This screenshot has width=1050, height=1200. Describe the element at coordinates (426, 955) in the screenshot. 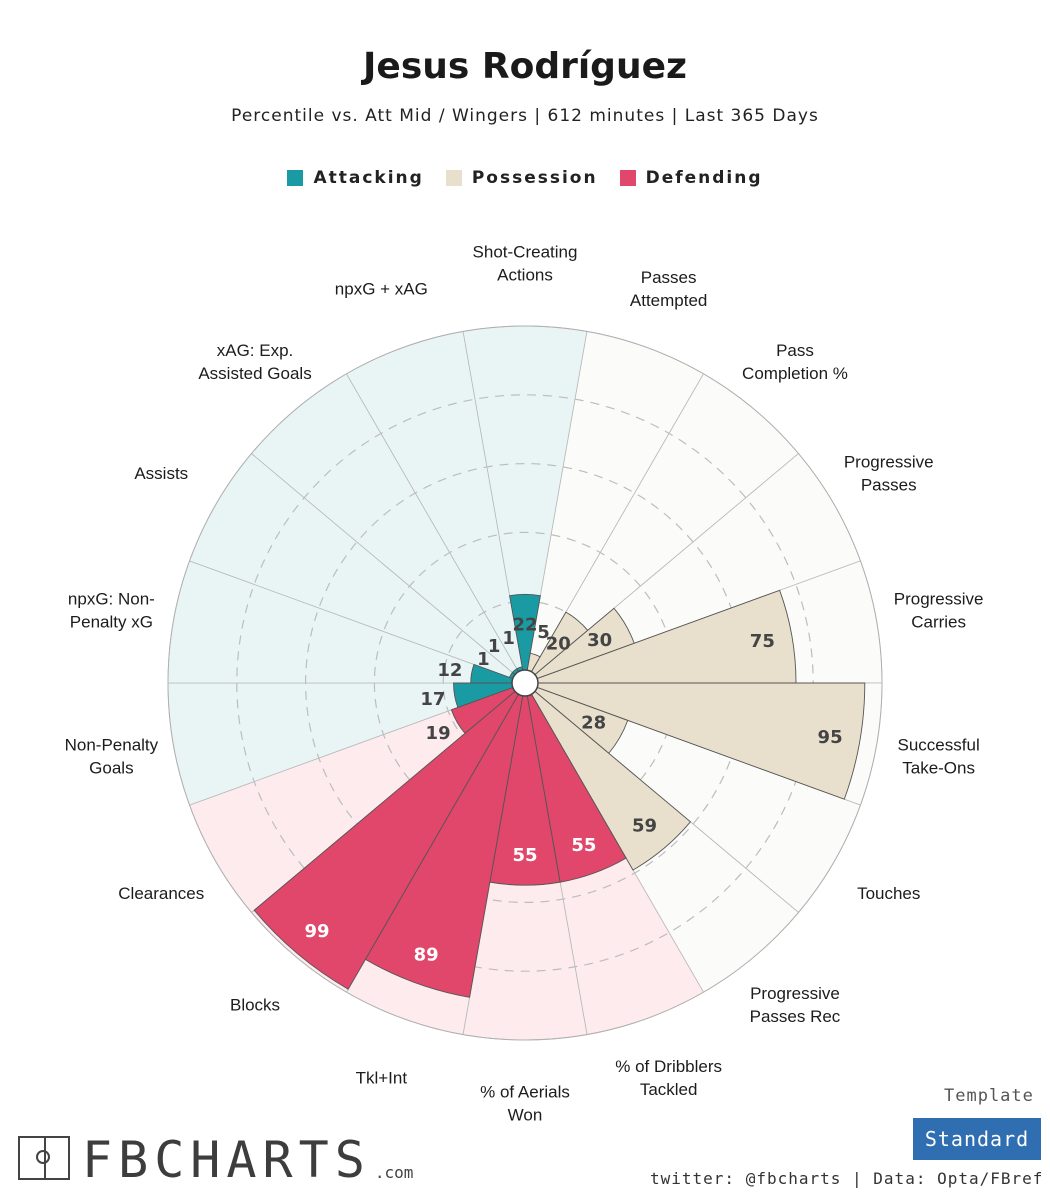

I see `value-label: 89` at that location.